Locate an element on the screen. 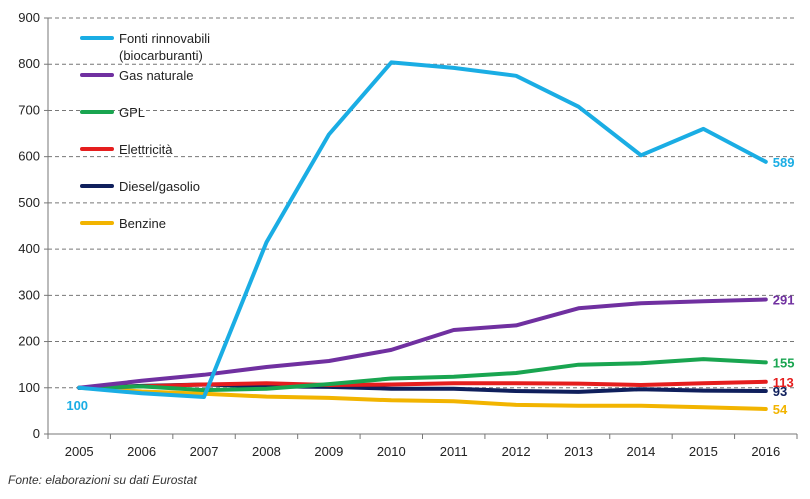 This screenshot has height=499, width=810. legend-label: Gas naturale is located at coordinates (156, 75).